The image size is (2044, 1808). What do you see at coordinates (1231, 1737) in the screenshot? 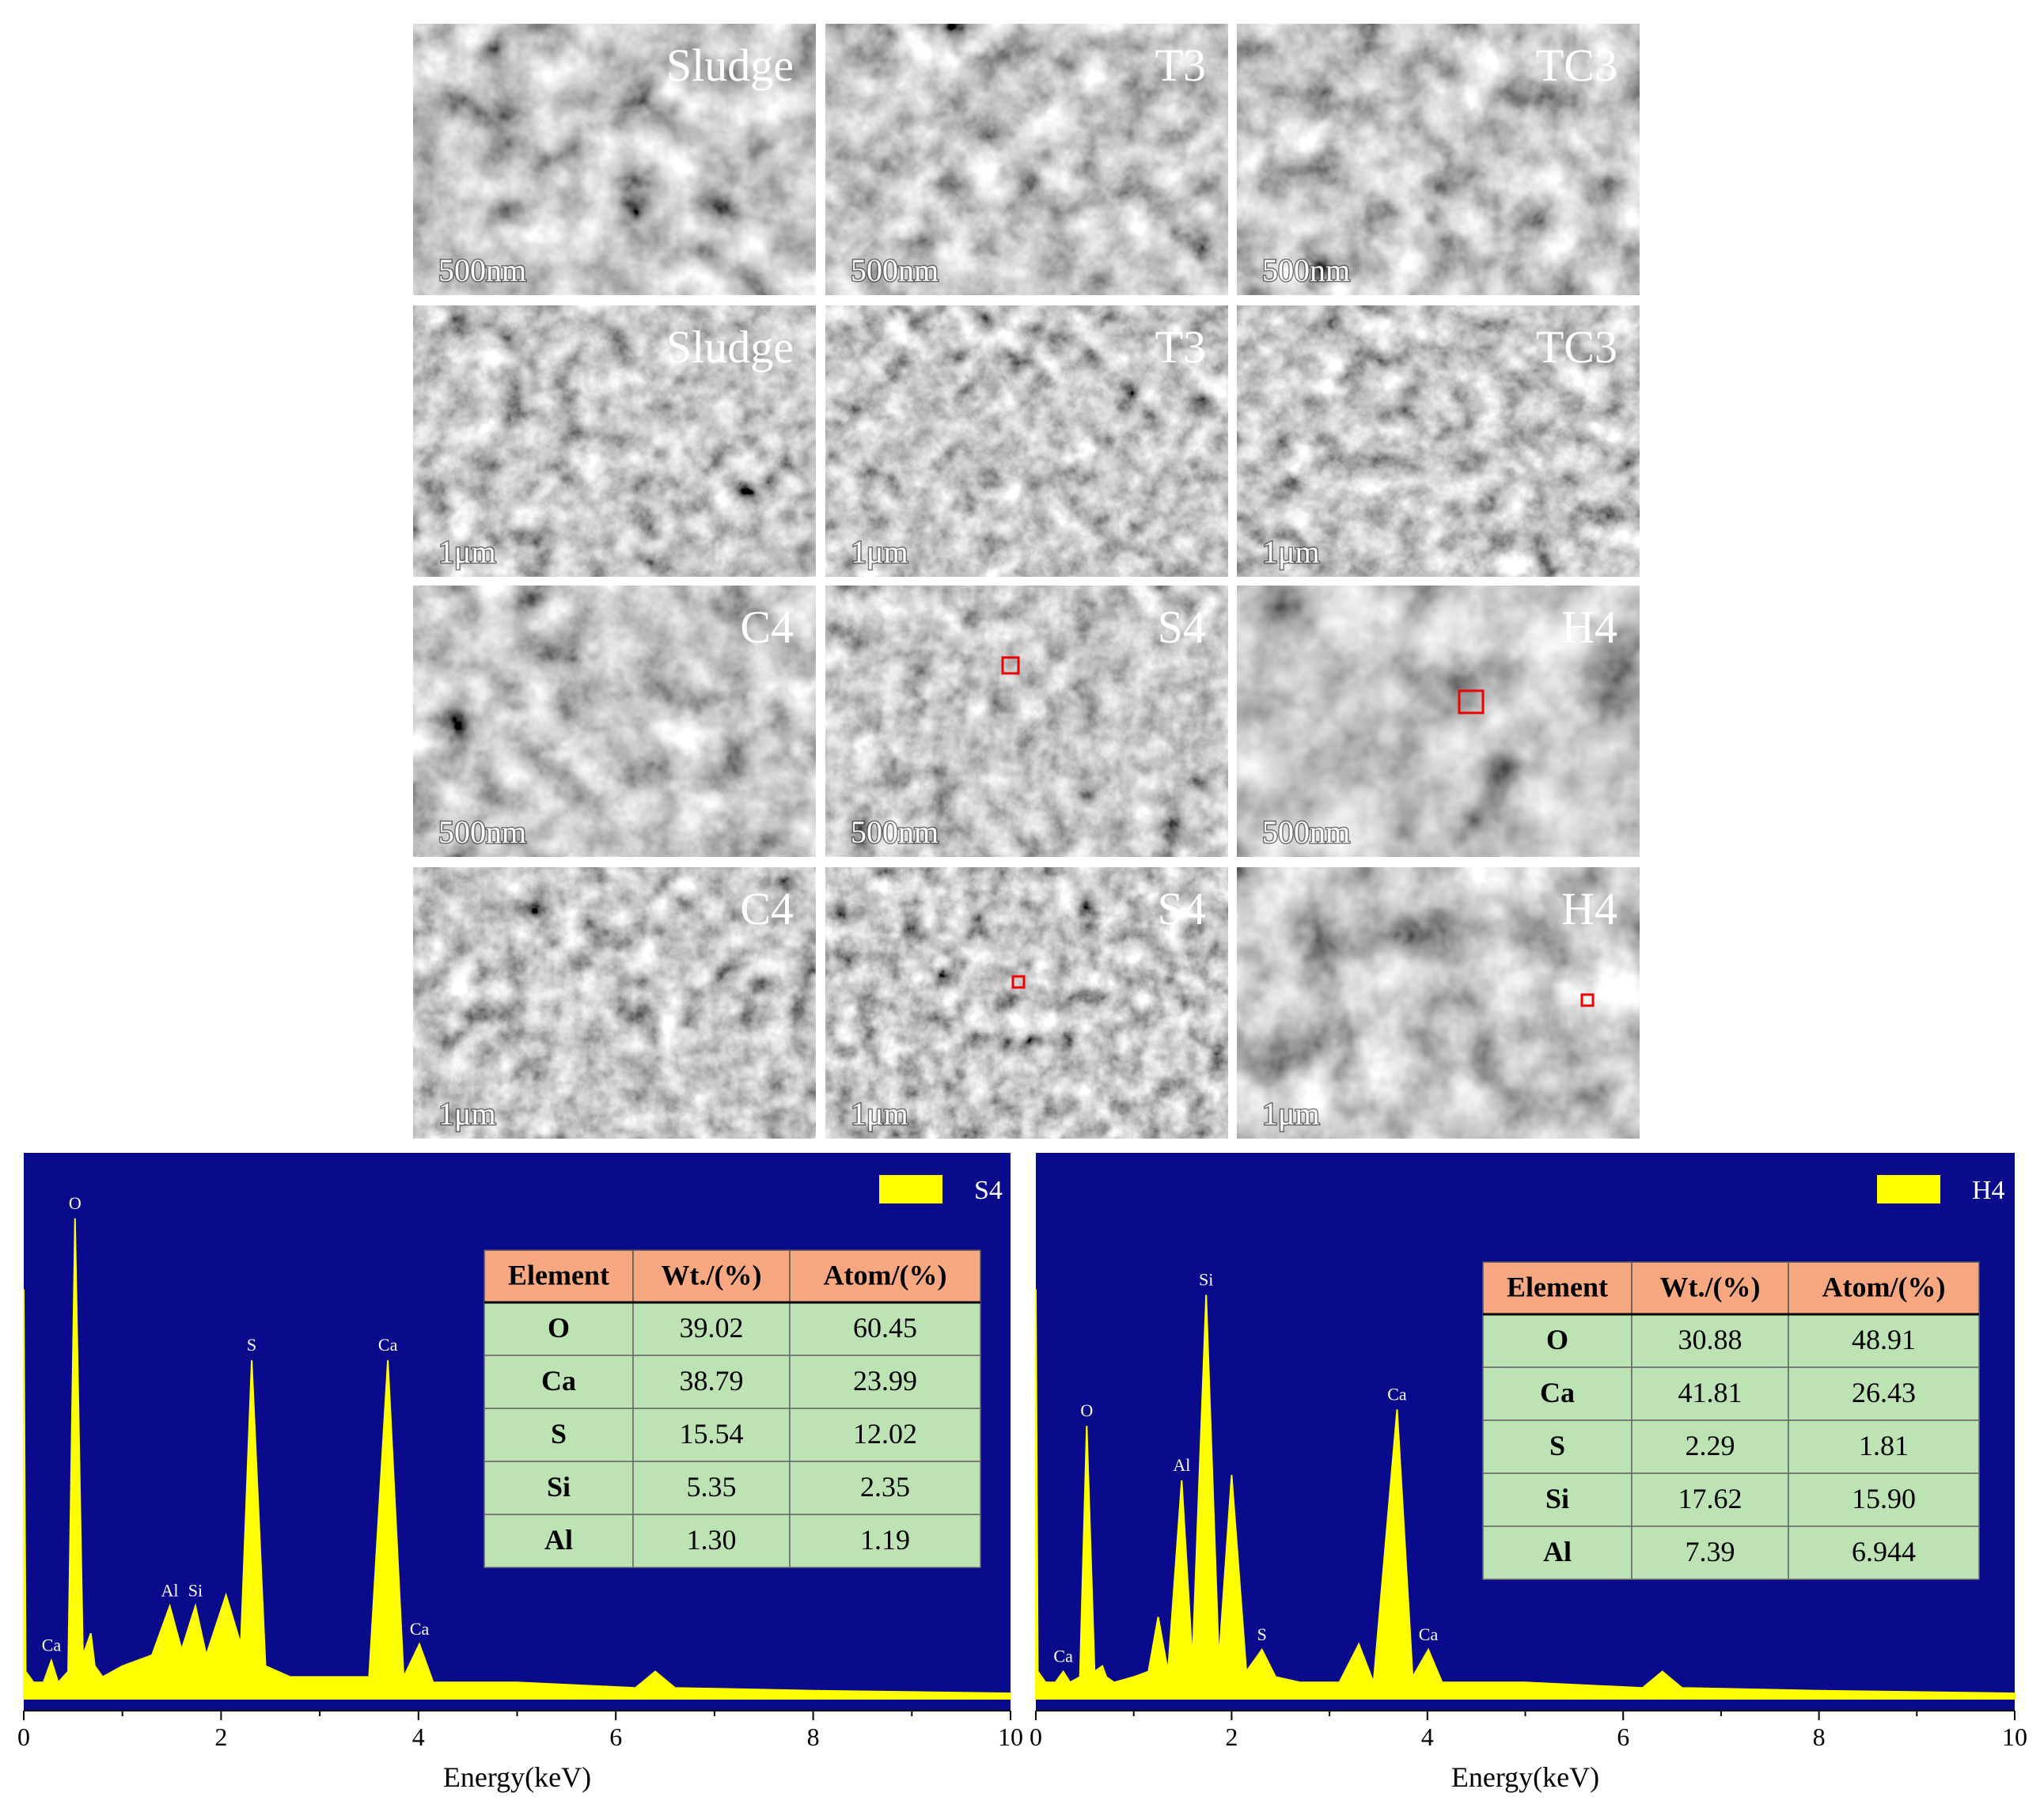
I see `x-tick-label: 2` at bounding box center [1231, 1737].